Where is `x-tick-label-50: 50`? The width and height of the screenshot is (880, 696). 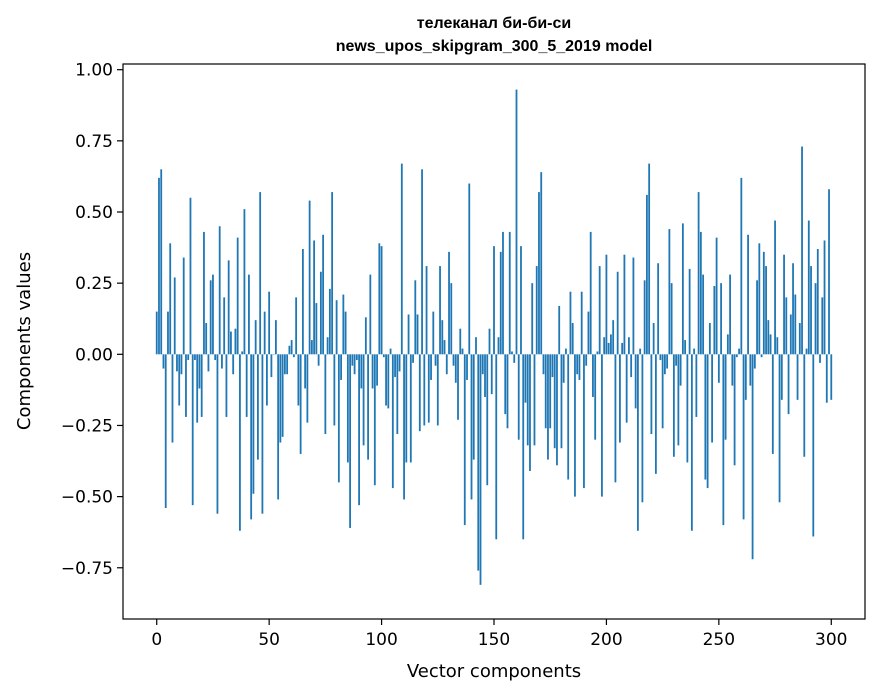
x-tick-label-50: 50 is located at coordinates (269, 640).